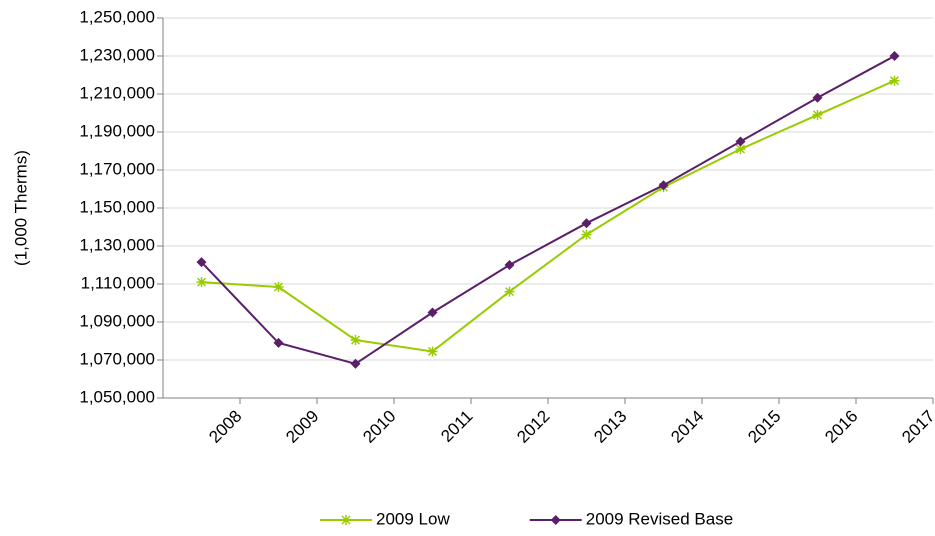 Image resolution: width=935 pixels, height=536 pixels. What do you see at coordinates (117, 168) in the screenshot?
I see `y-tick-label: 1,170,000` at bounding box center [117, 168].